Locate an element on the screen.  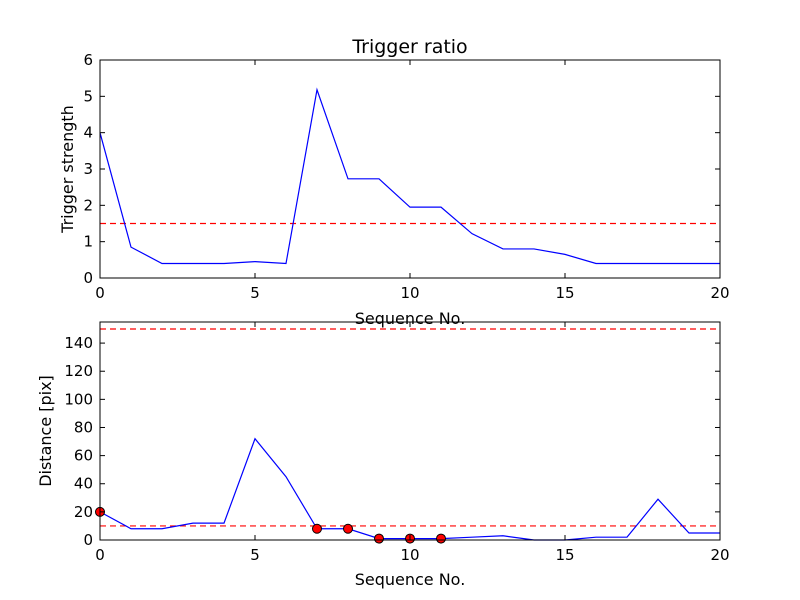
y-tick-label: 5 is located at coordinates (88, 96).